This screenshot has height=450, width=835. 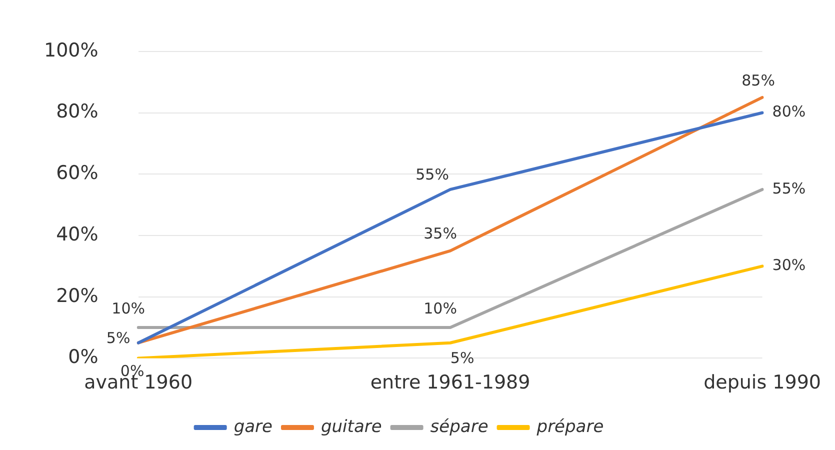 What do you see at coordinates (71, 50) in the screenshot?
I see `y-tick-label: 100%` at bounding box center [71, 50].